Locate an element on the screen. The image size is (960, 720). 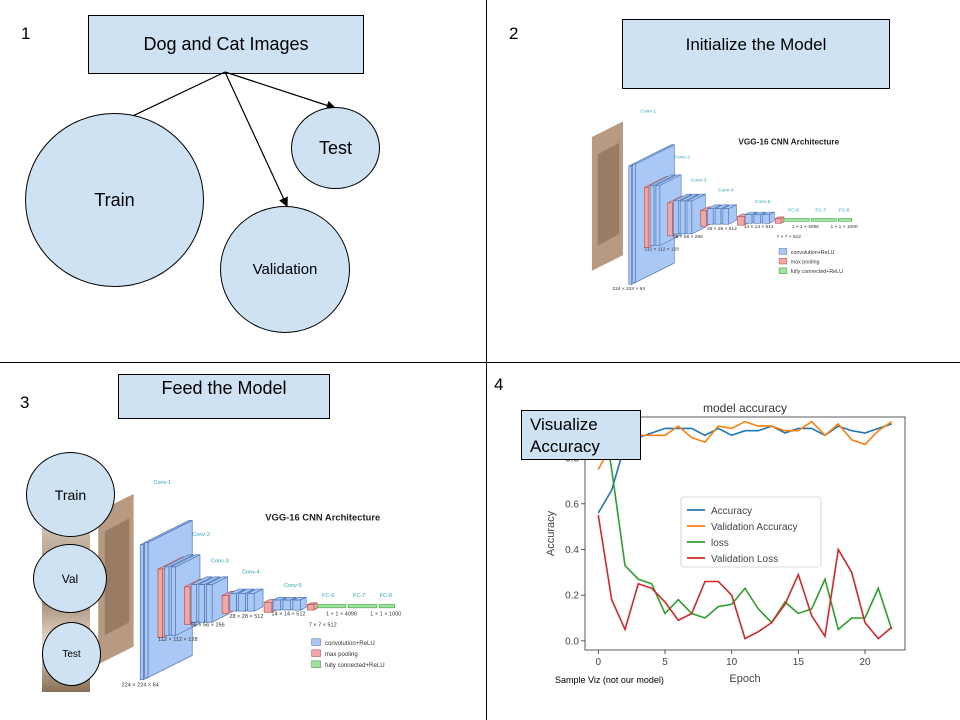
conv5-slab-a-front is located at coordinates (748, 219).